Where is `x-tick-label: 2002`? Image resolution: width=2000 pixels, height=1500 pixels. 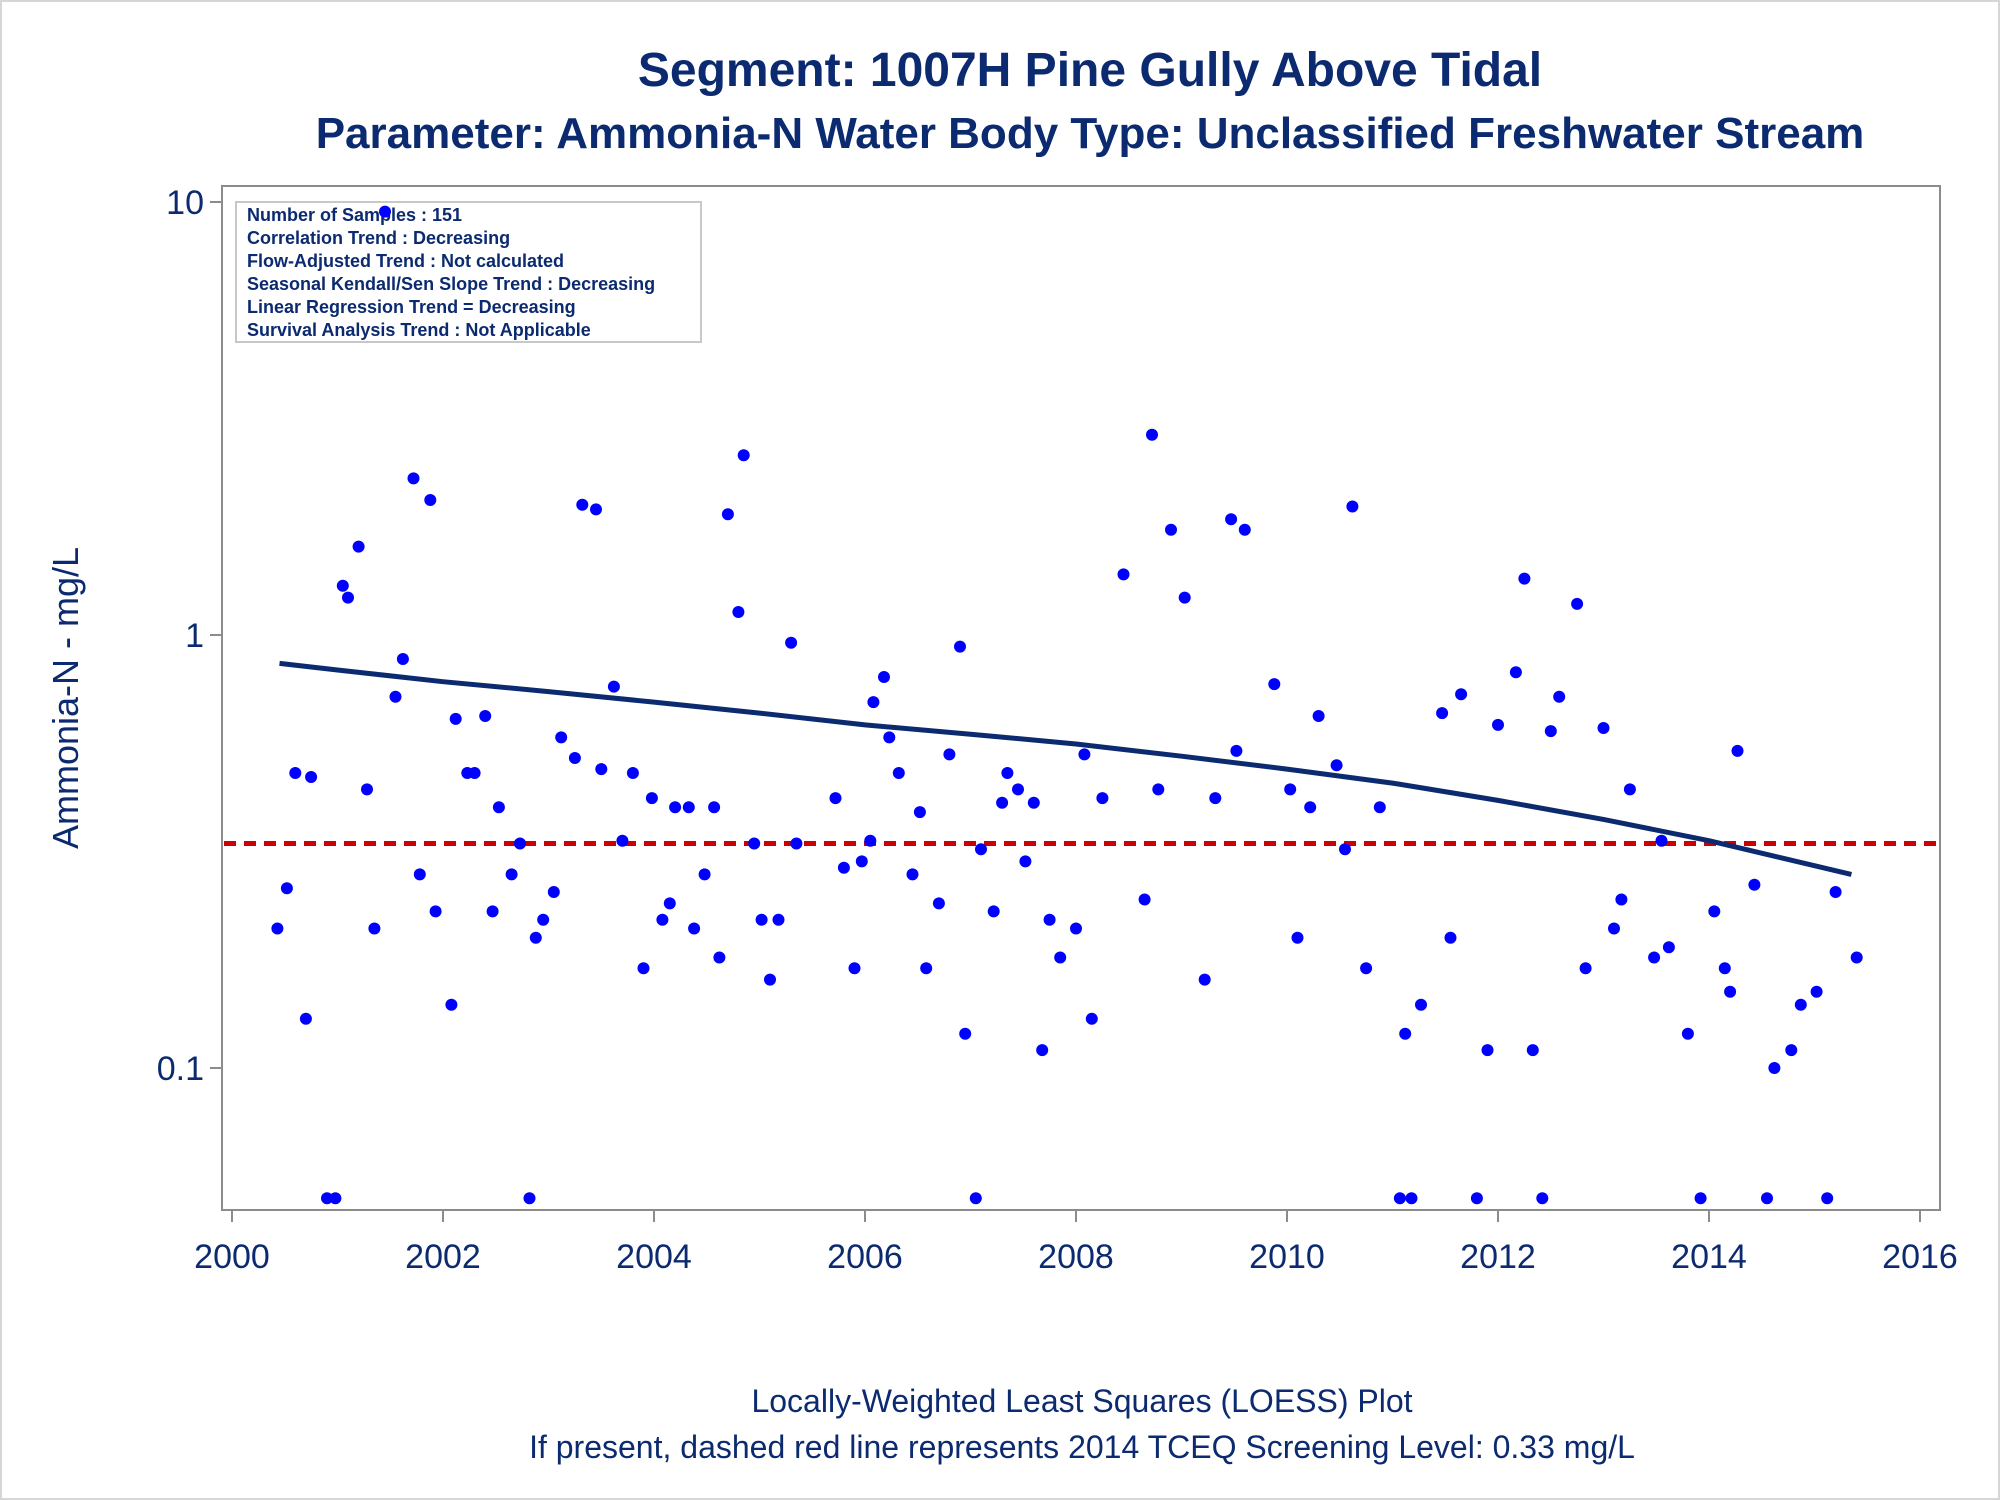
x-tick-label: 2002 is located at coordinates (443, 1257).